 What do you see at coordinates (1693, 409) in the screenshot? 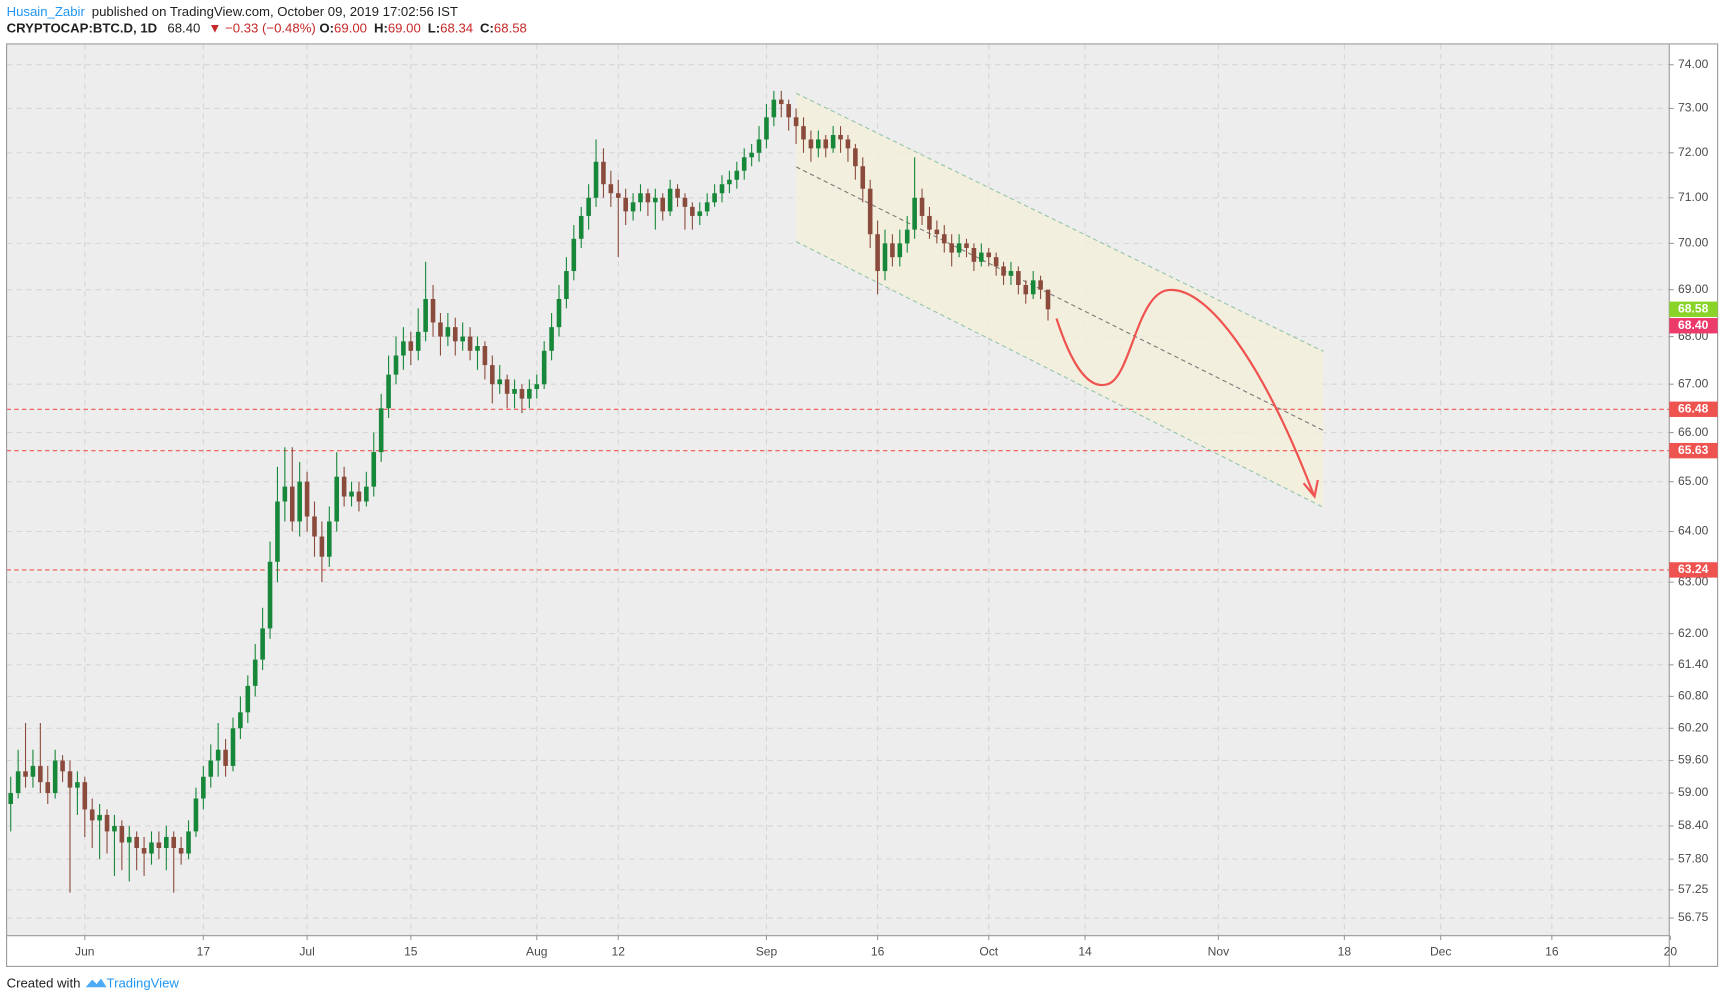
I see `price-line-tag` at bounding box center [1693, 409].